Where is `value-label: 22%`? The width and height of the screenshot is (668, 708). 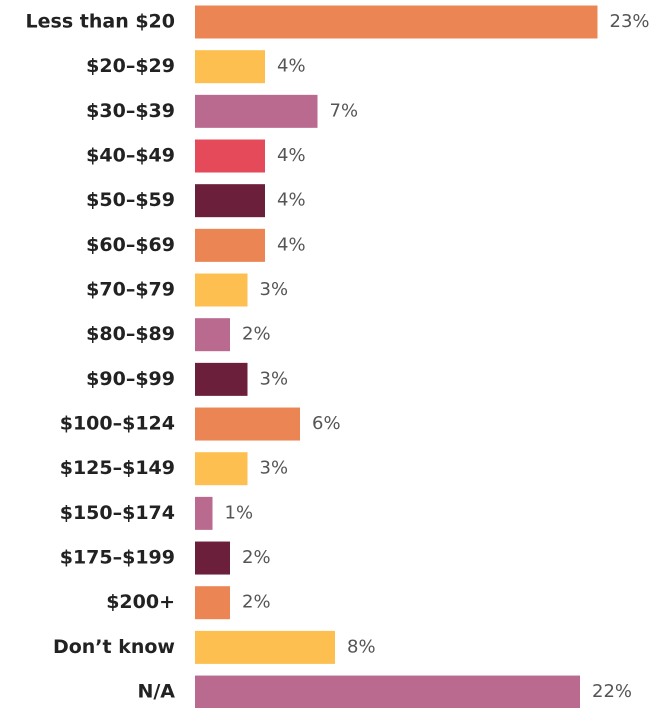
value-label: 22% is located at coordinates (612, 691).